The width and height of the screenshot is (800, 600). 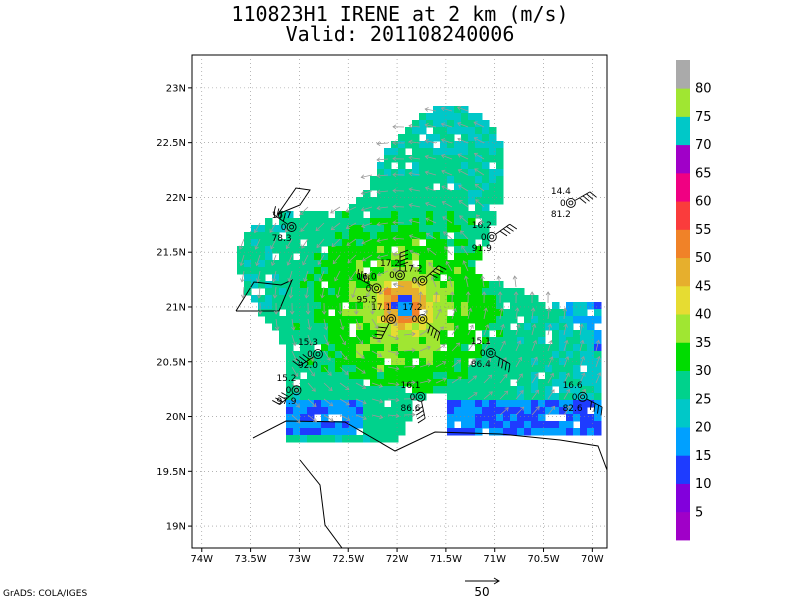 What do you see at coordinates (703, 343) in the screenshot?
I see `colorbar-label: 35` at bounding box center [703, 343].